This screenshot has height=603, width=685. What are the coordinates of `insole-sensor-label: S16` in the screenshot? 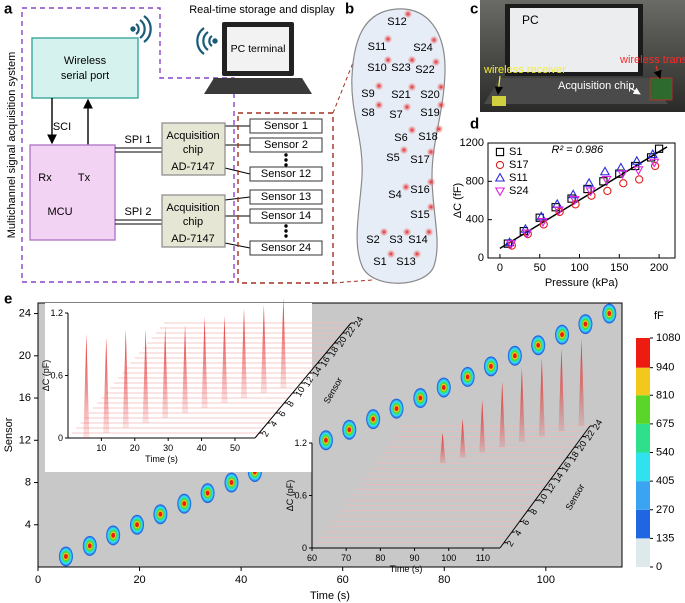 It's located at (420, 190).